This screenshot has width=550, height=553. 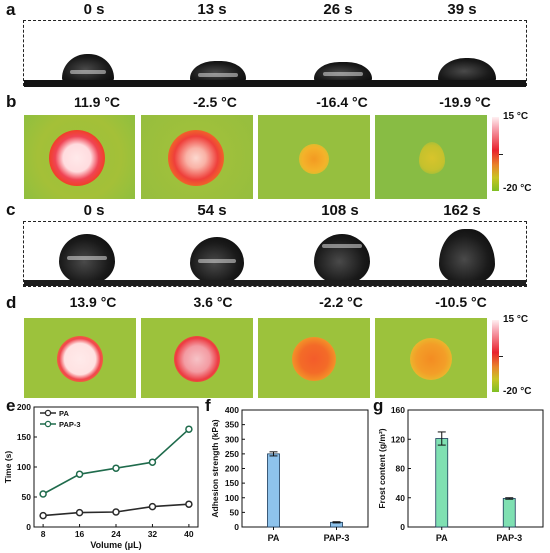 What do you see at coordinates (11, 209) in the screenshot?
I see `panel-letter-c: c` at bounding box center [11, 209].